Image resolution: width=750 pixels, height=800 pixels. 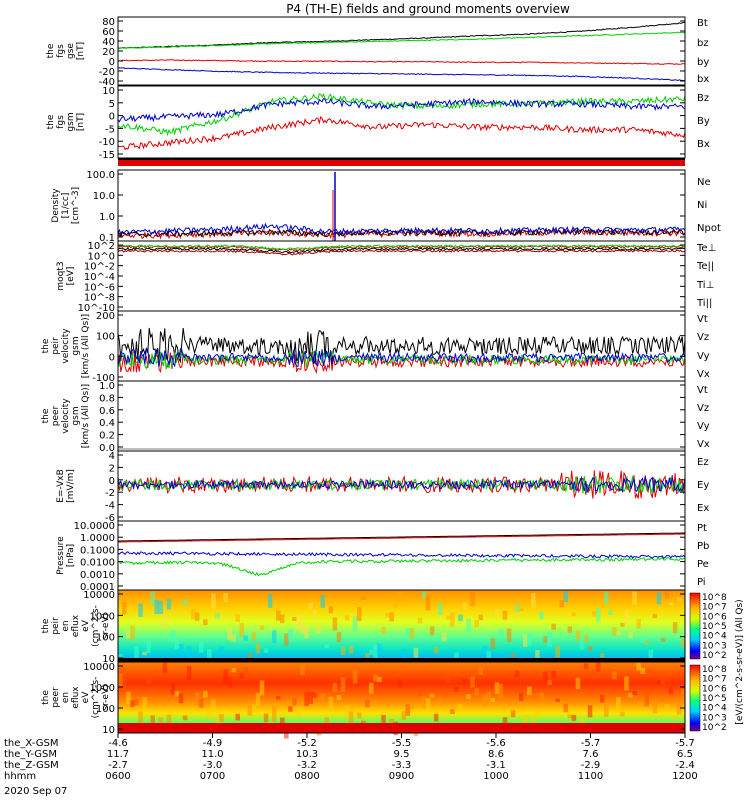 What do you see at coordinates (703, 462) in the screenshot?
I see `legend-efield-0: Ez` at bounding box center [703, 462].